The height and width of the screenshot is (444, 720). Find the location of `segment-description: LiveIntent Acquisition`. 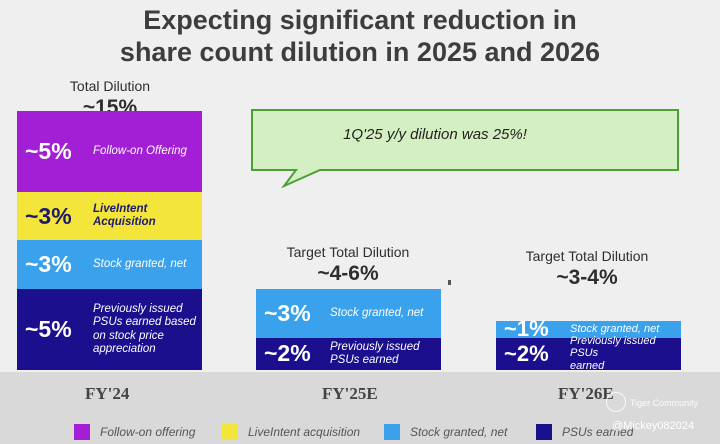

segment-description: LiveIntent Acquisition is located at coordinates (145, 216).